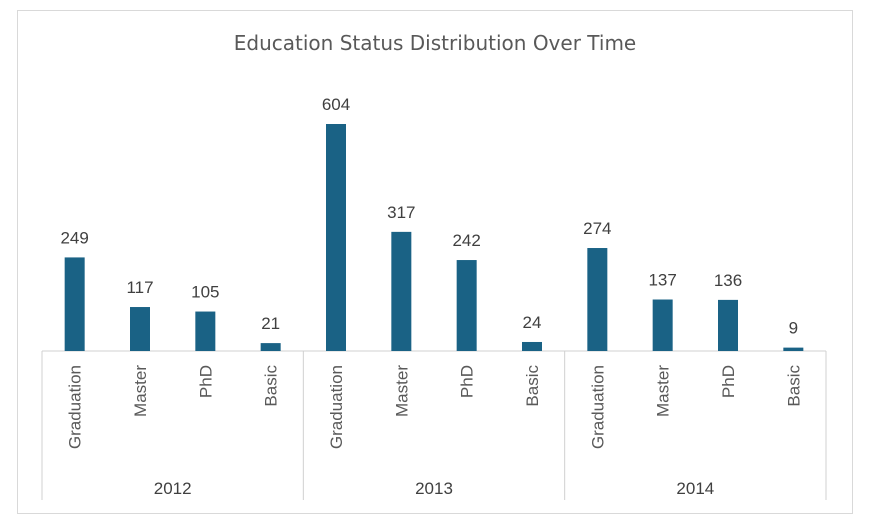  What do you see at coordinates (205, 292) in the screenshot?
I see `data-label: 105` at bounding box center [205, 292].